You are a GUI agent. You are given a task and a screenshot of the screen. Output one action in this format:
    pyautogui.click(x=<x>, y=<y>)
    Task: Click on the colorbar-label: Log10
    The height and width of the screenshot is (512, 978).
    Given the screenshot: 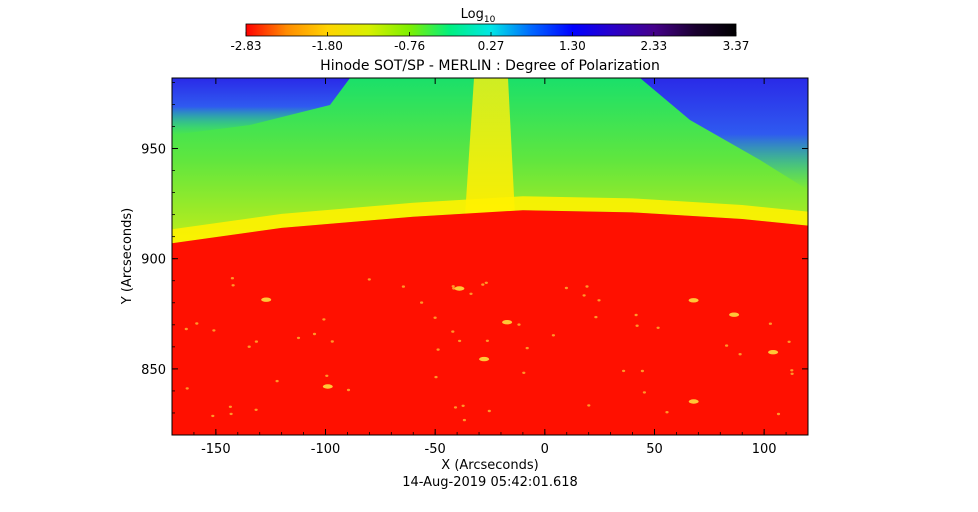 What is the action you would take?
    pyautogui.click(x=478, y=16)
    